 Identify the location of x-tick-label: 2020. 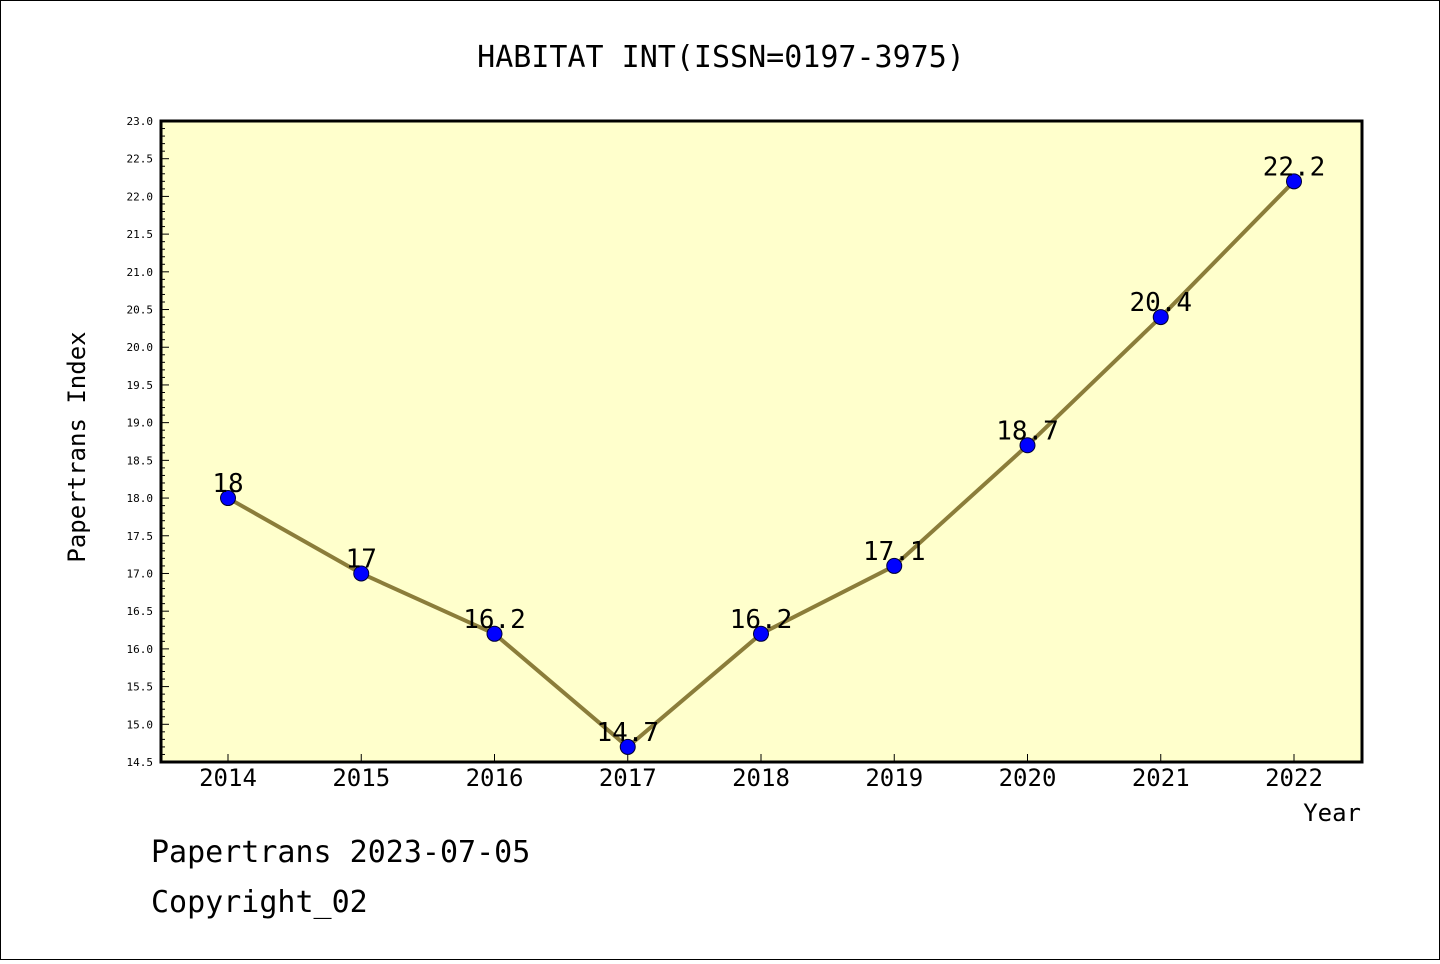
(1028, 778).